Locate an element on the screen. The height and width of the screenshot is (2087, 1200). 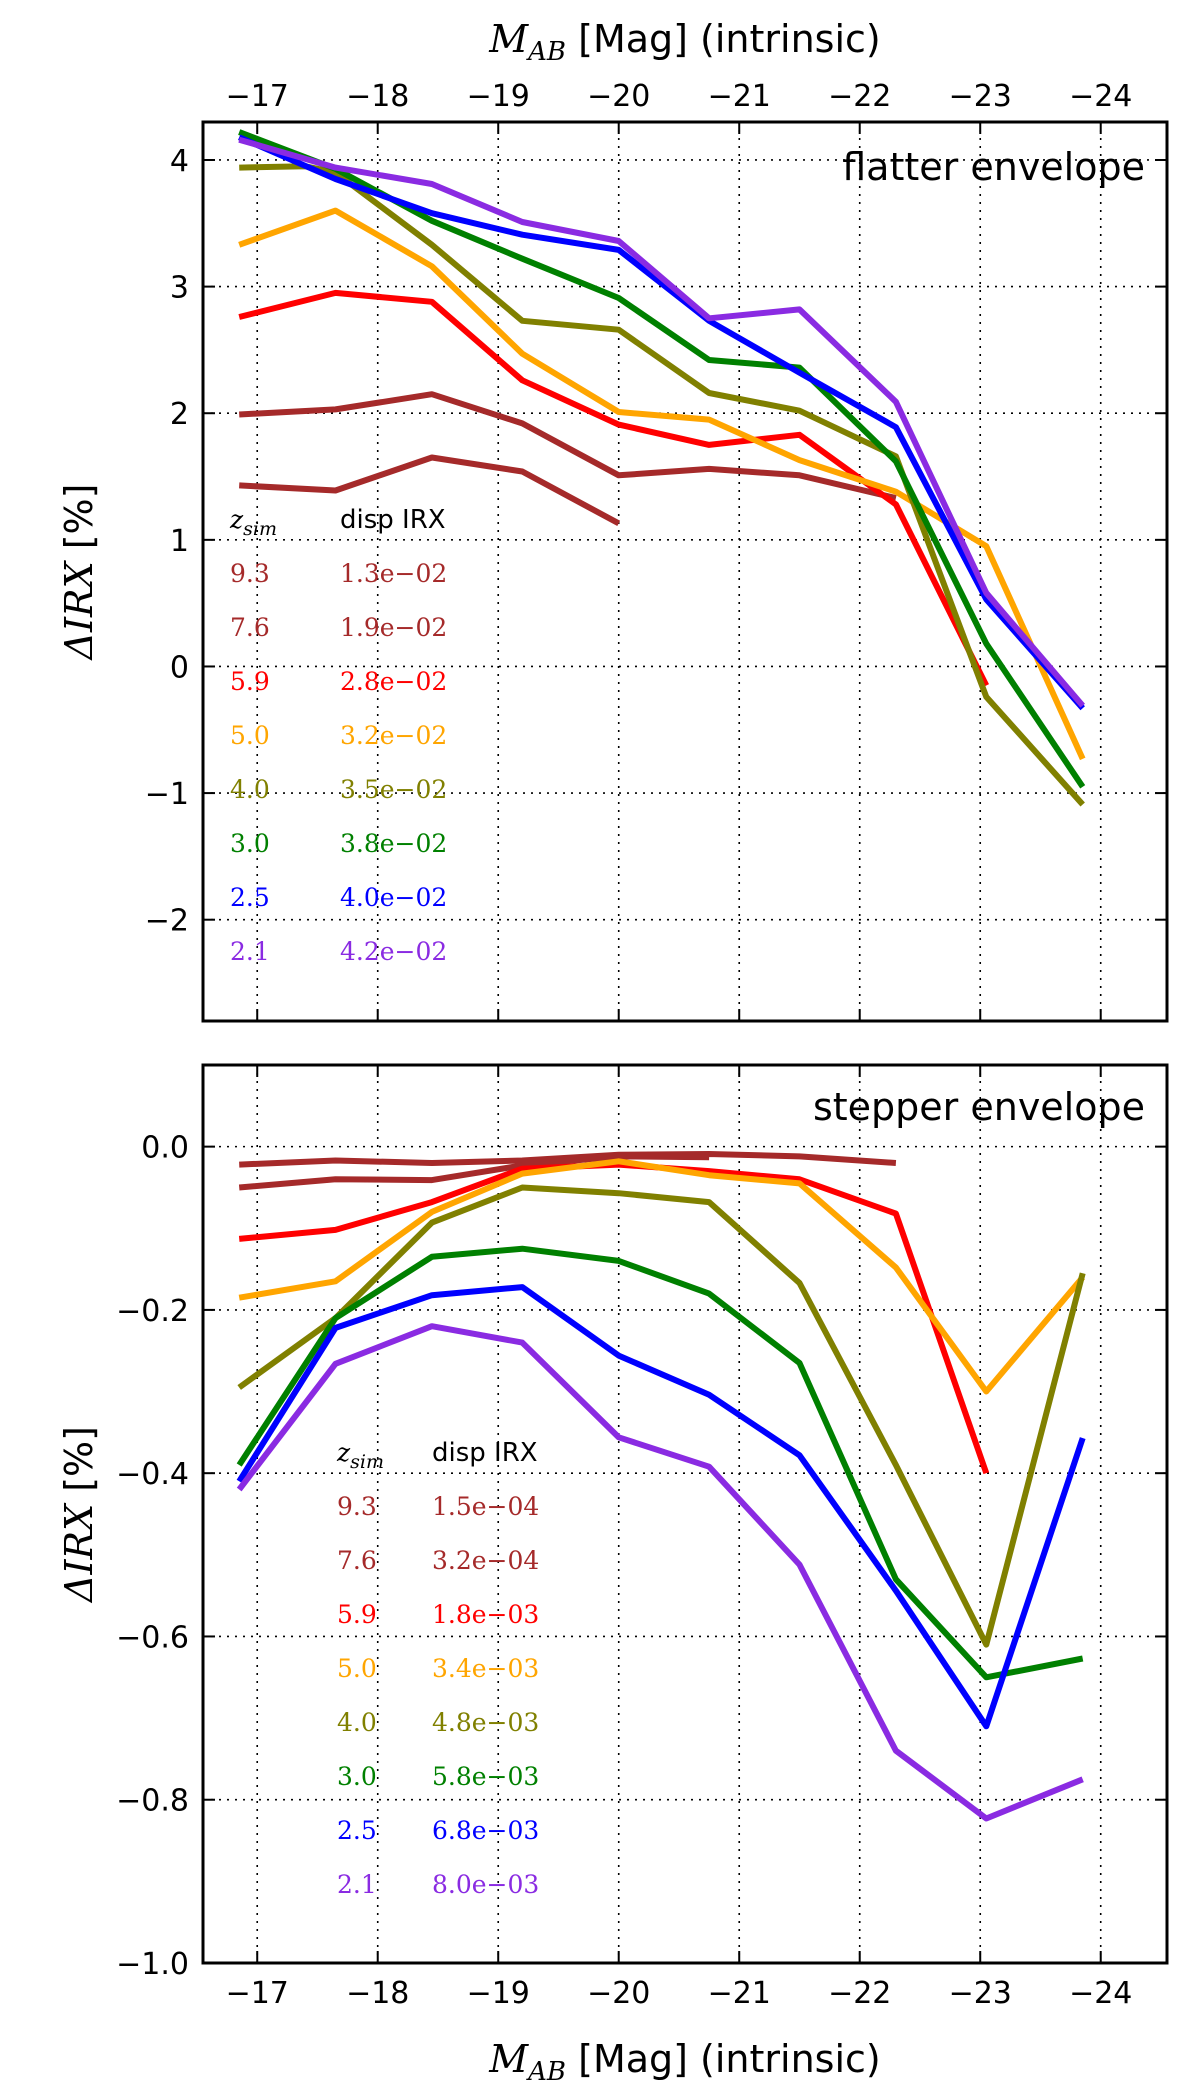
bottom-annotation: stepper envelope is located at coordinates (979, 1107).